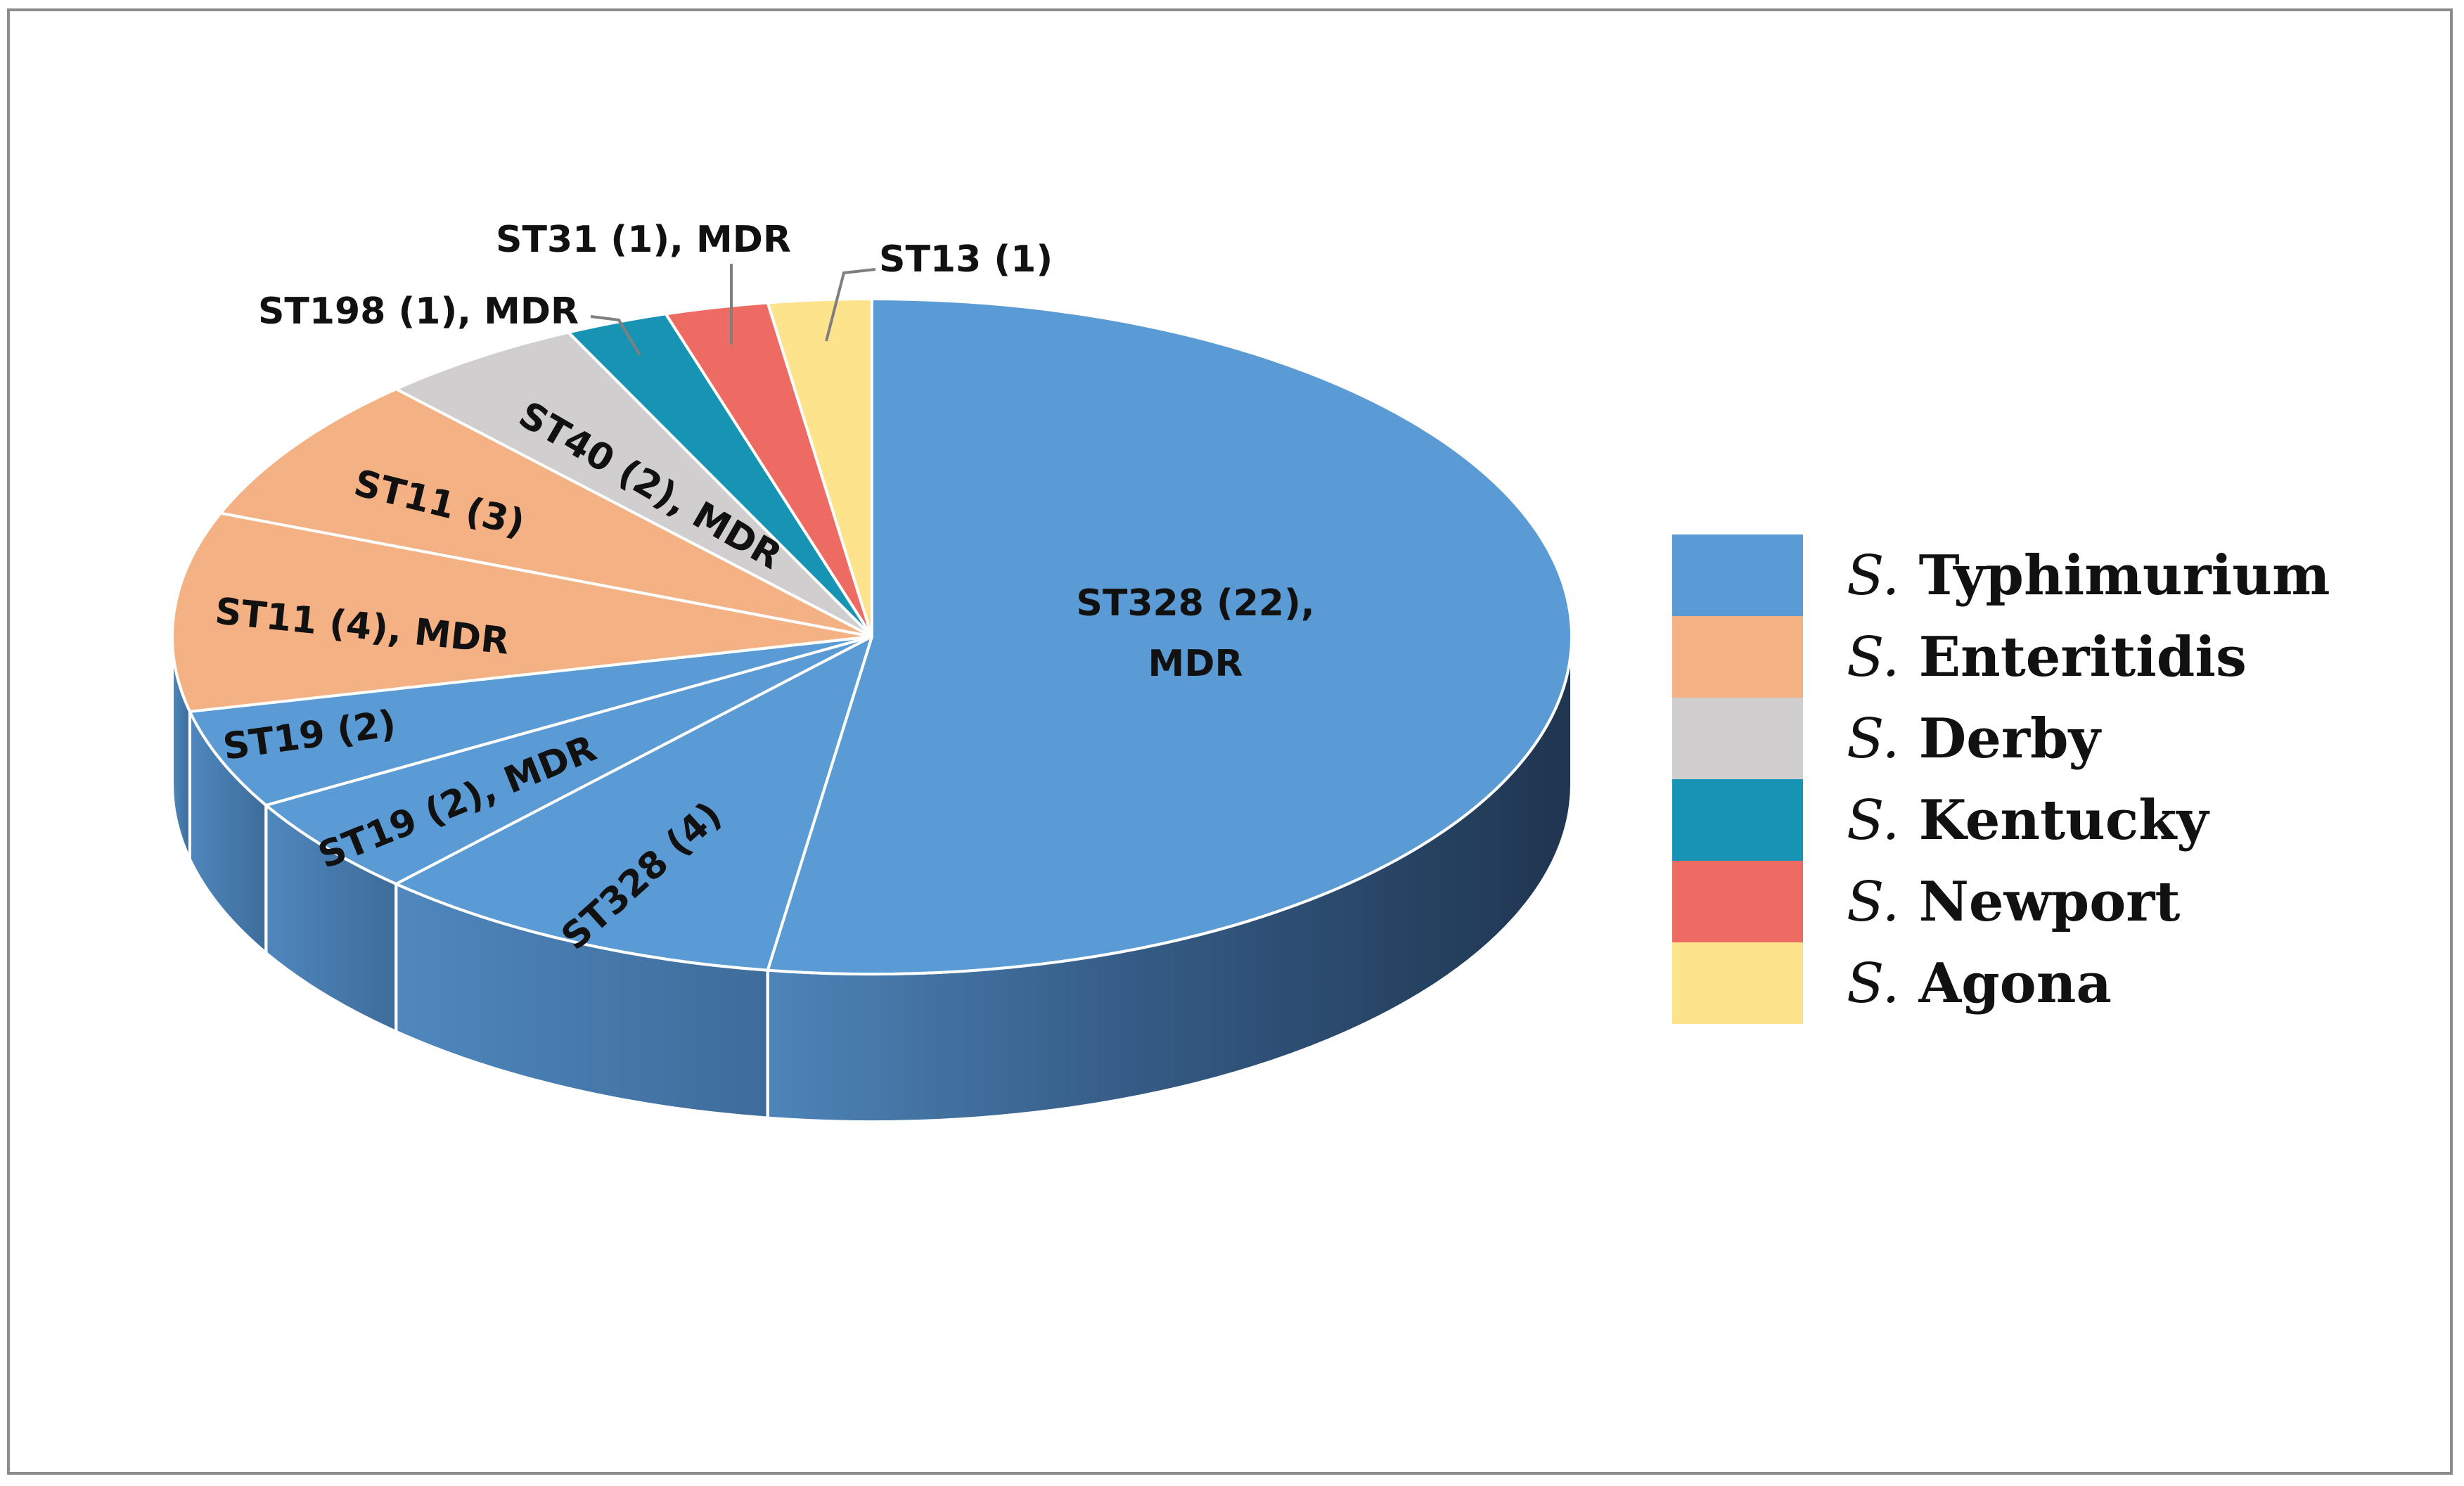 The width and height of the screenshot is (2464, 1486). I want to click on legend-label-2: S. Derby, so click(1975, 739).